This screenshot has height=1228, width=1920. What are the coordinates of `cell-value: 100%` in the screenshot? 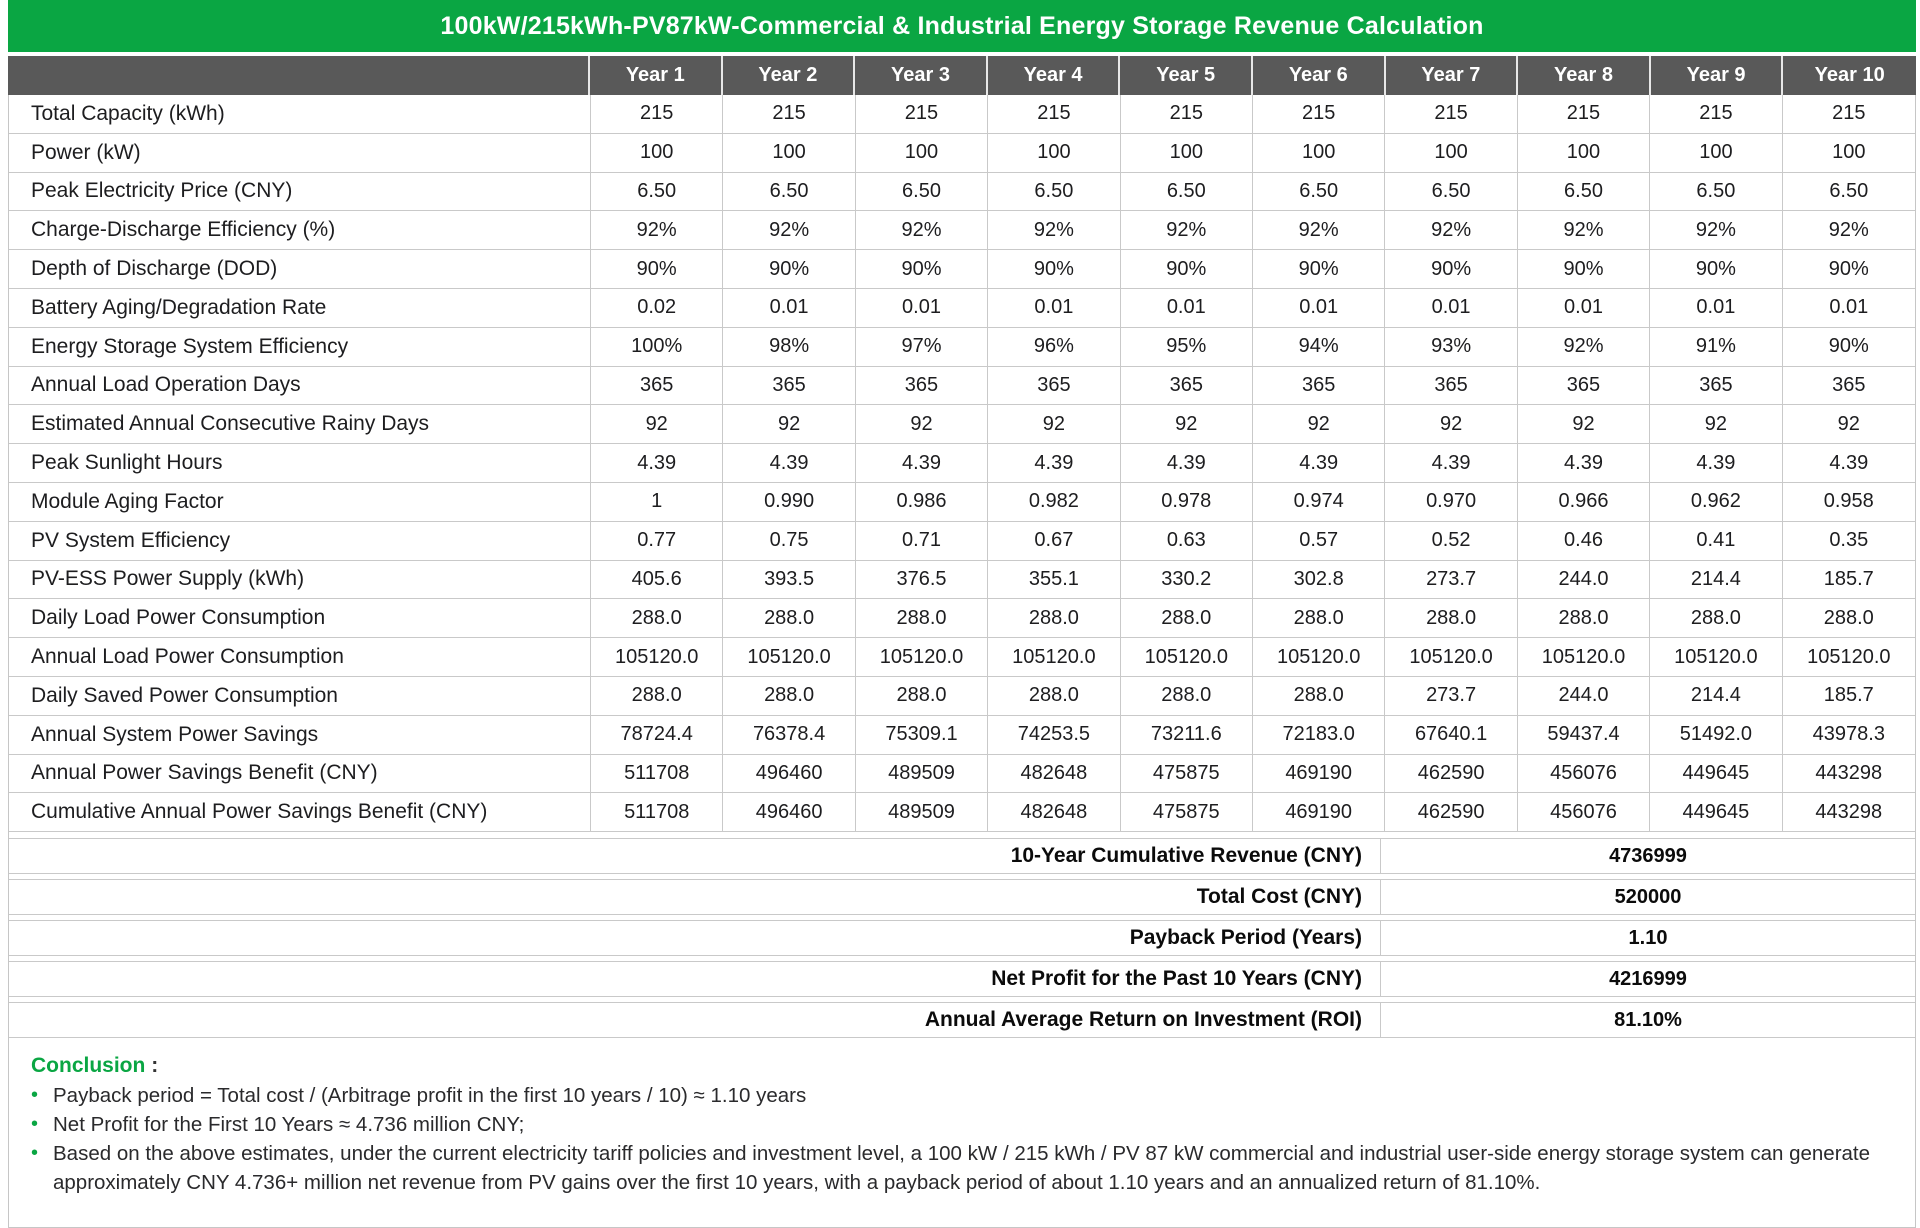 It's located at (657, 346).